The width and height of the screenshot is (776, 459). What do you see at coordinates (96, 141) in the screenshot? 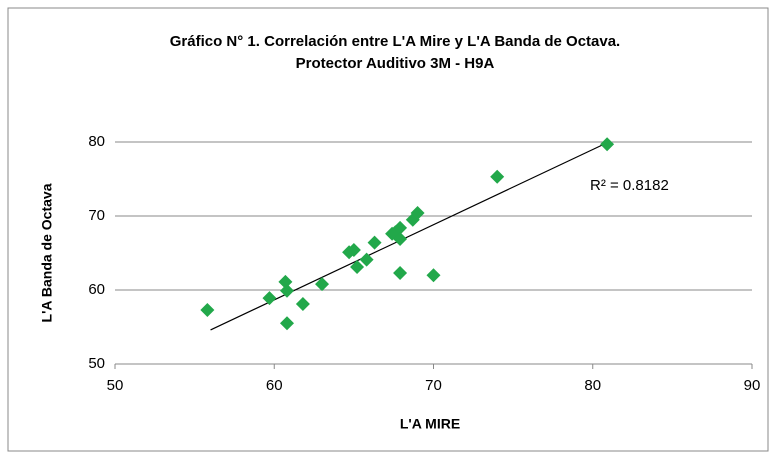
I see `y-tick-label: 80` at bounding box center [96, 141].